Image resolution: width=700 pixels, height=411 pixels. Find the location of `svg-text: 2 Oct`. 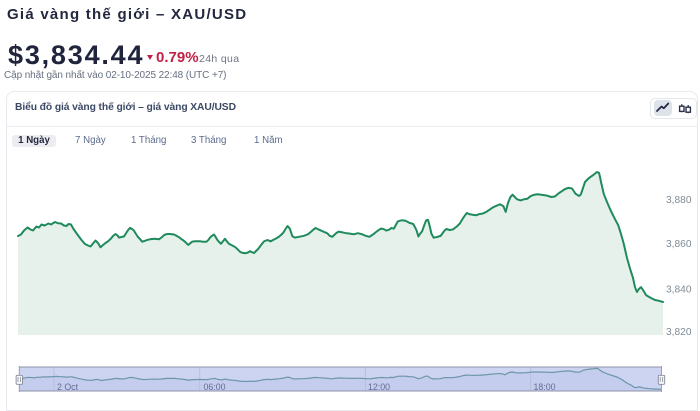

svg-text: 2 Oct is located at coordinates (68, 387).